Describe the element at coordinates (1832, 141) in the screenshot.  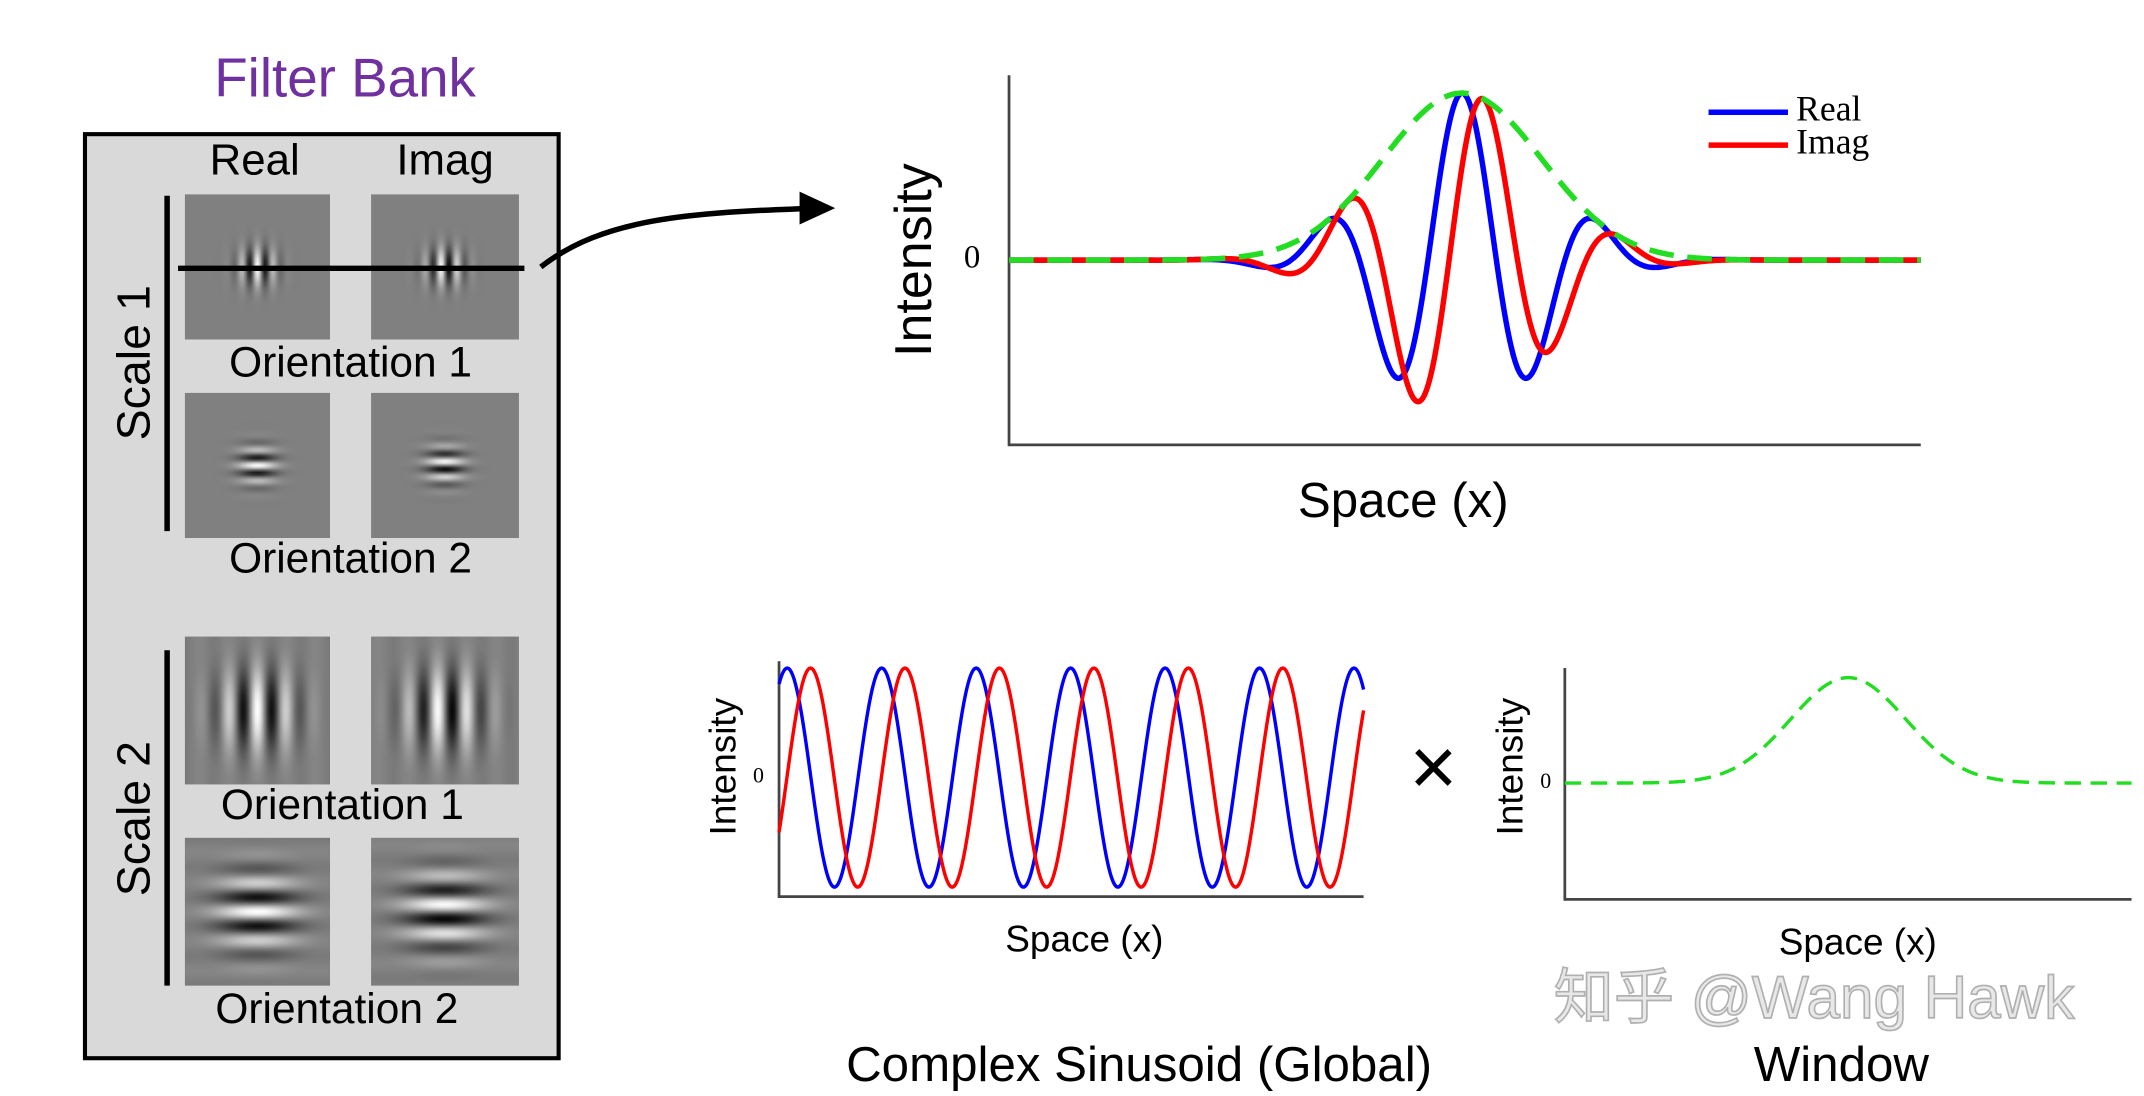
I see `legend-label: Imag` at that location.